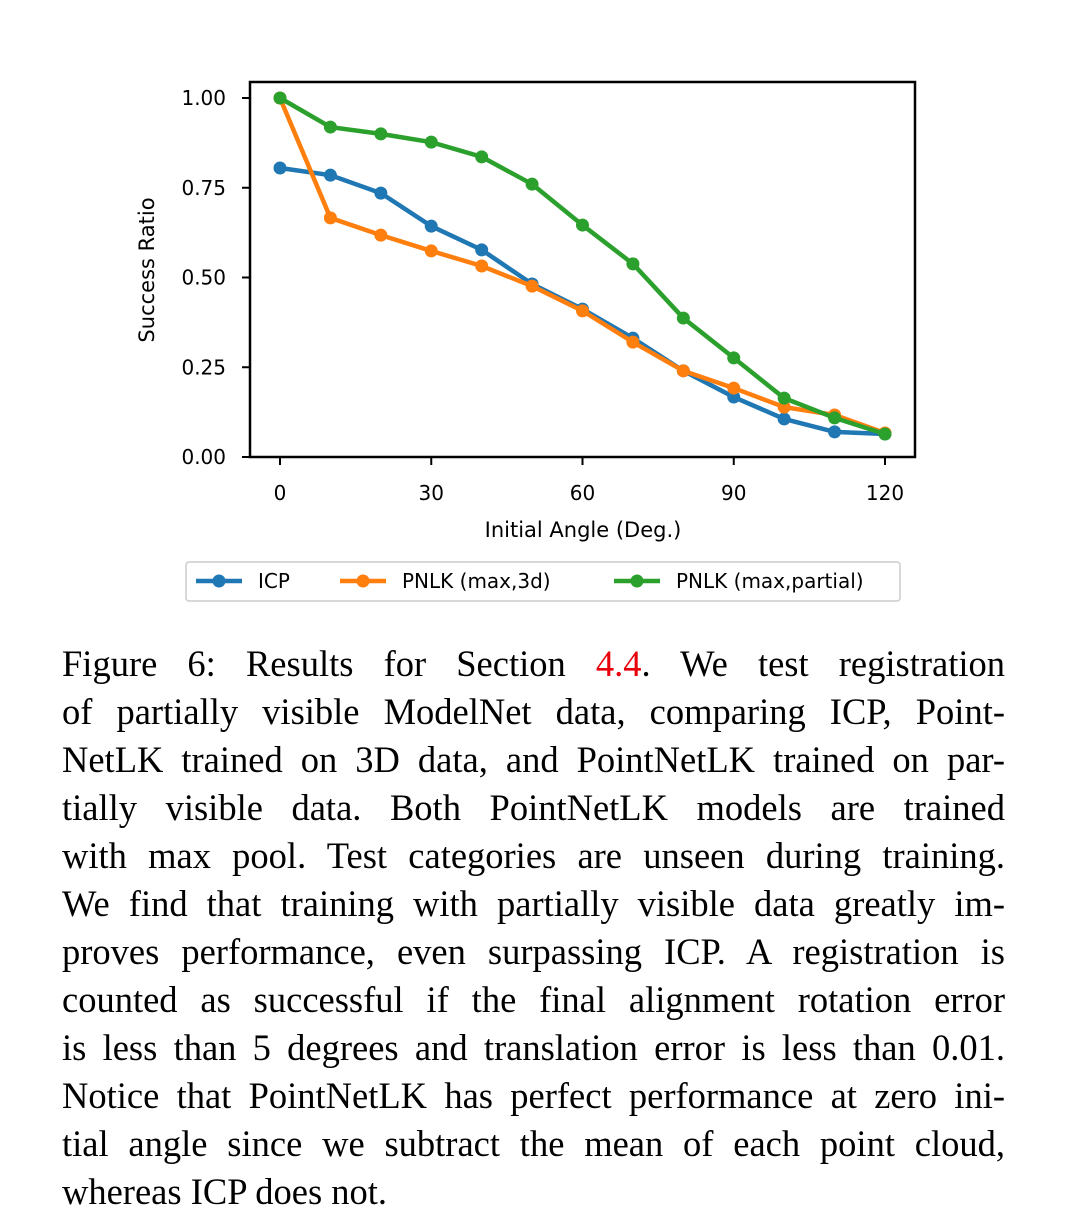 This screenshot has width=1089, height=1218. I want to click on legend: ICP PNLK (max,3d) PNLK (max,partial), so click(543, 581).